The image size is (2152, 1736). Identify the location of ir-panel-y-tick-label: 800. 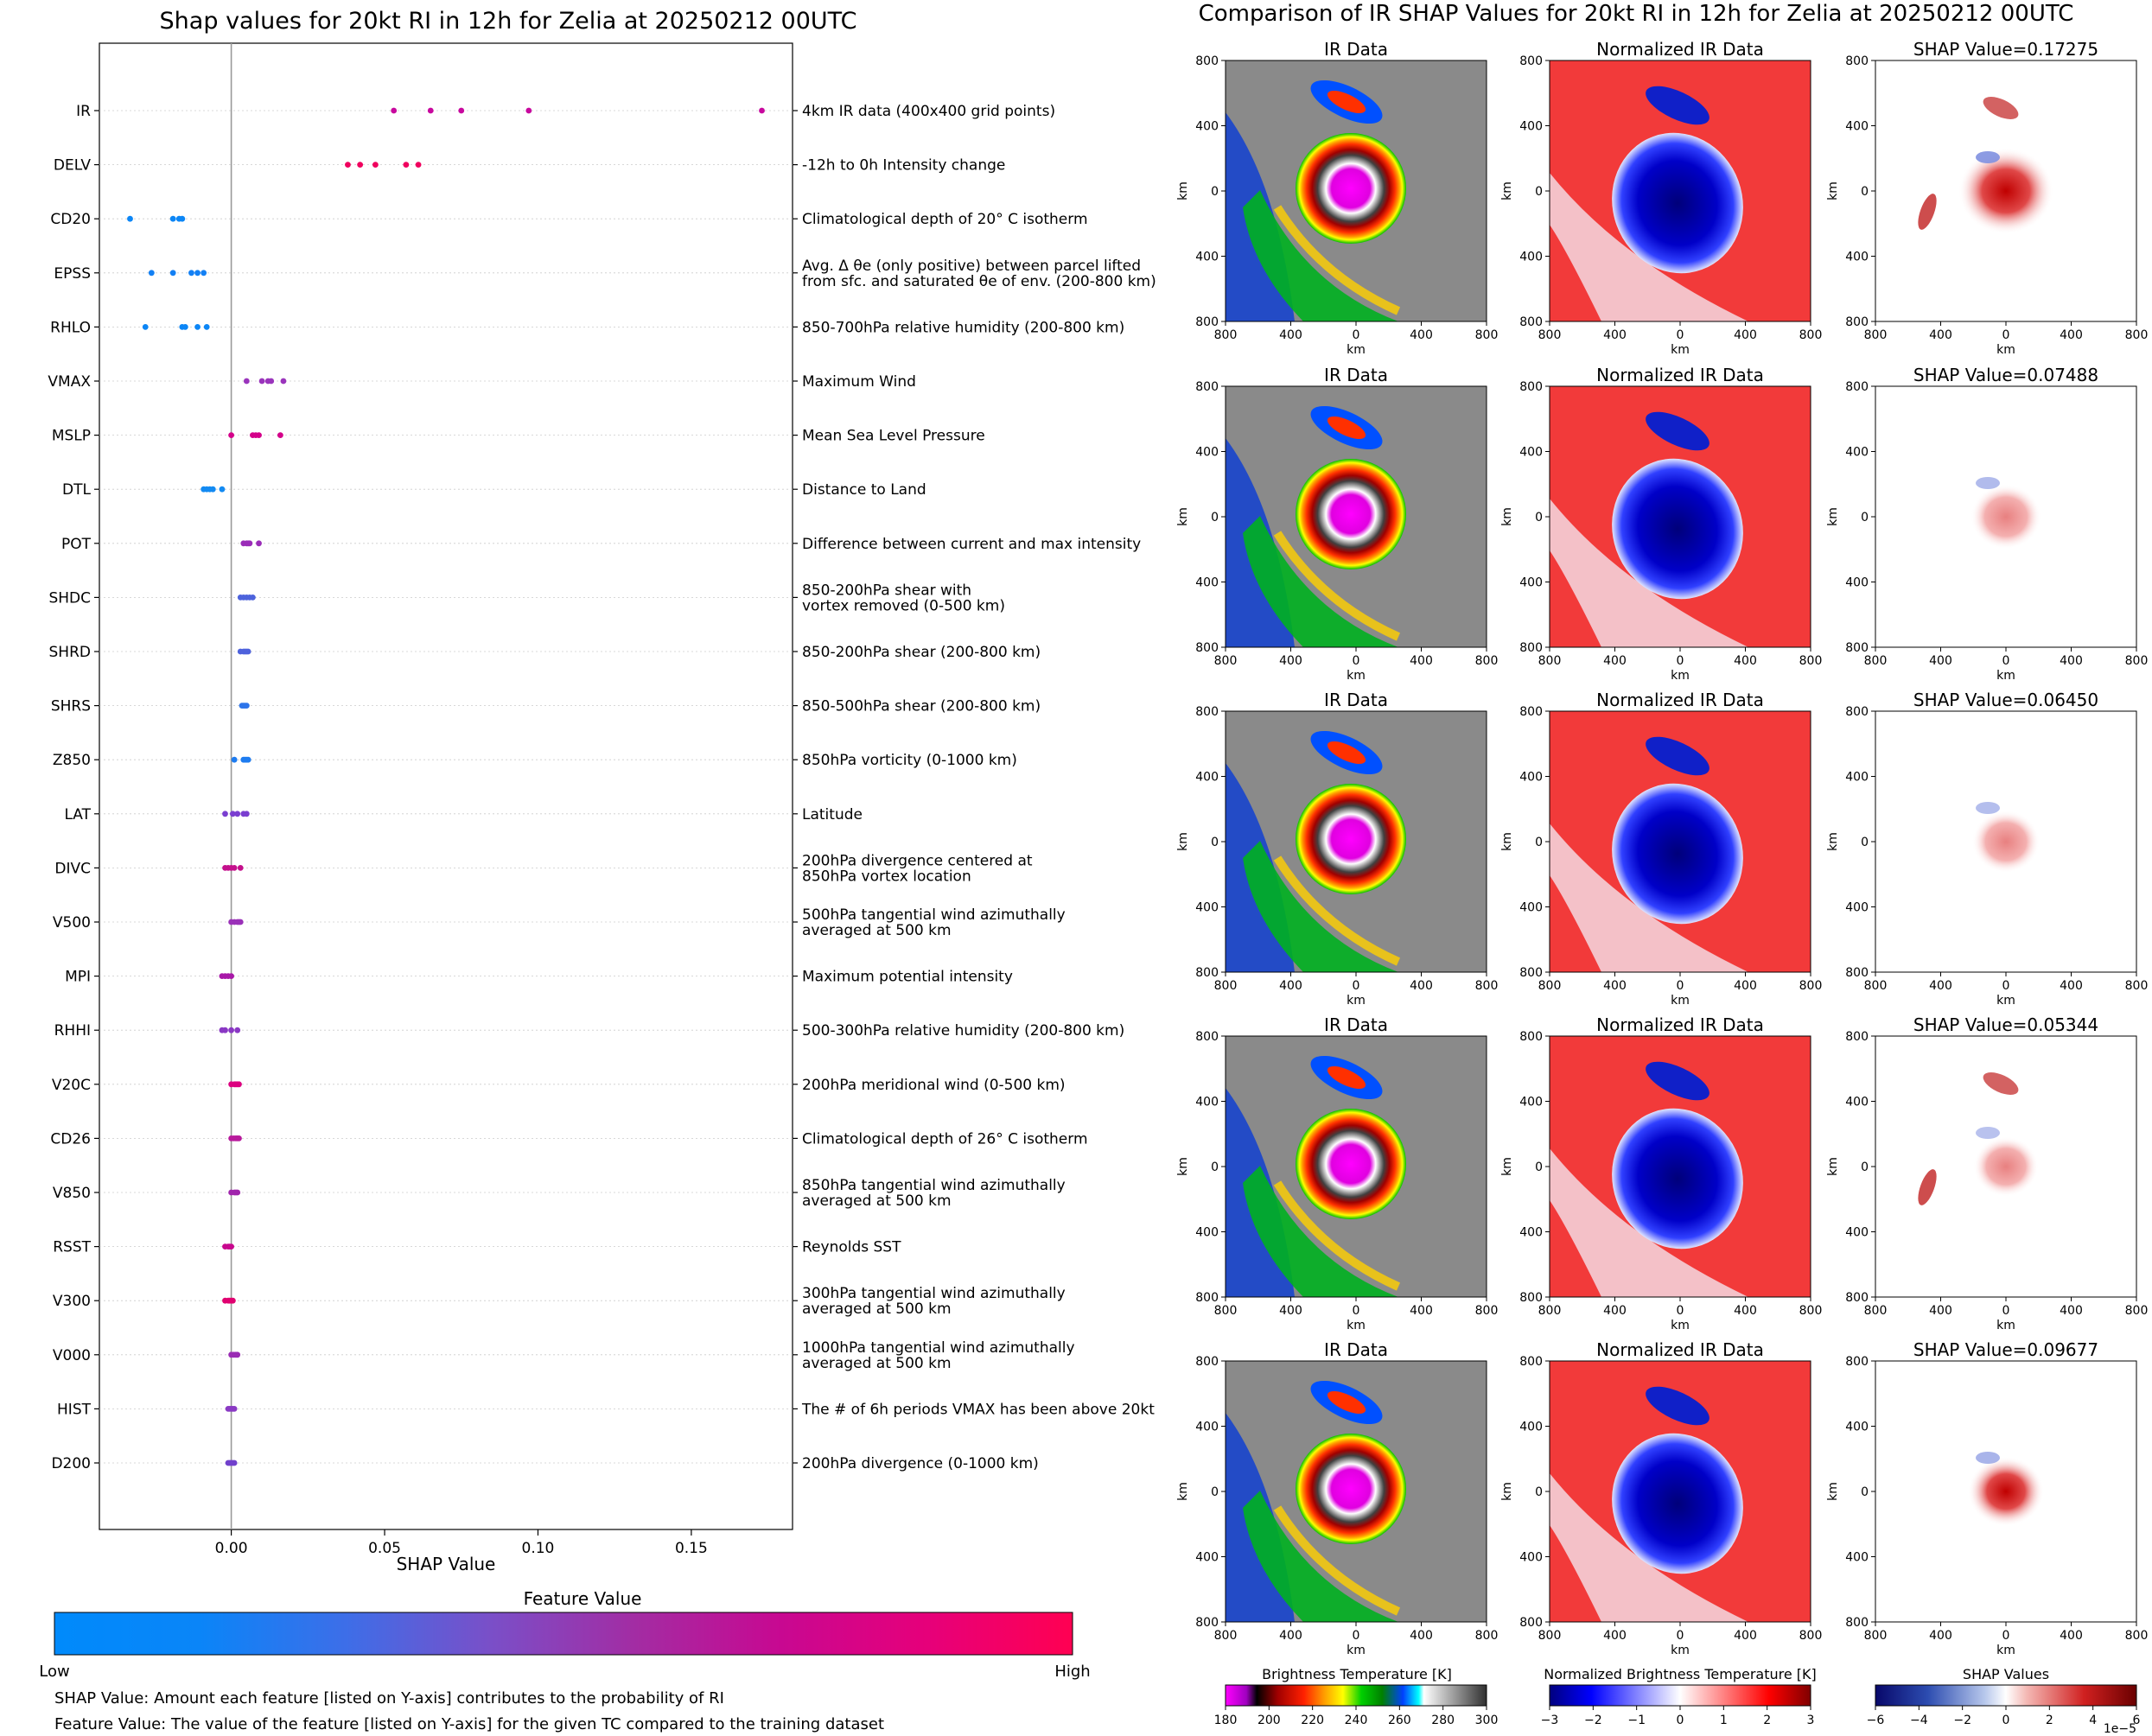
(1207, 322).